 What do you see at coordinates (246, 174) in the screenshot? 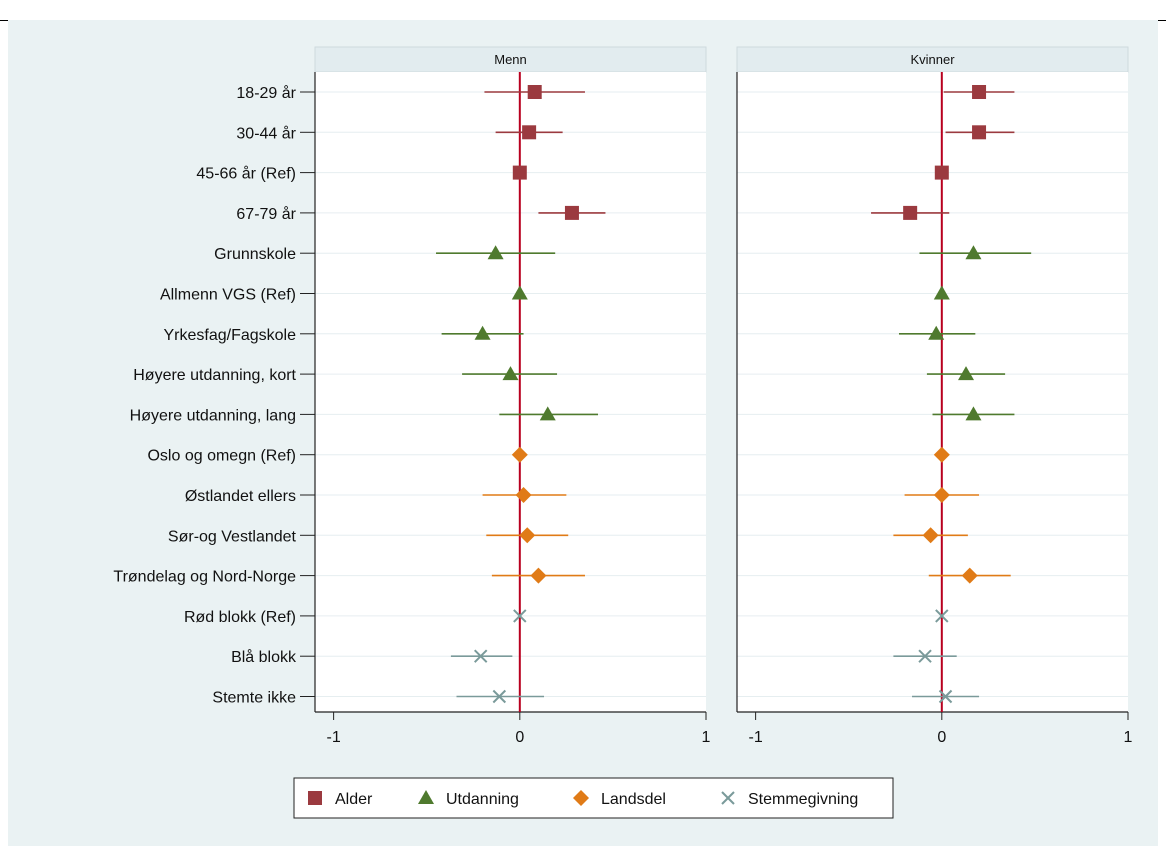
I see `y-tick-label-45-66-år-ref: 45-66 år (Ref)` at bounding box center [246, 174].